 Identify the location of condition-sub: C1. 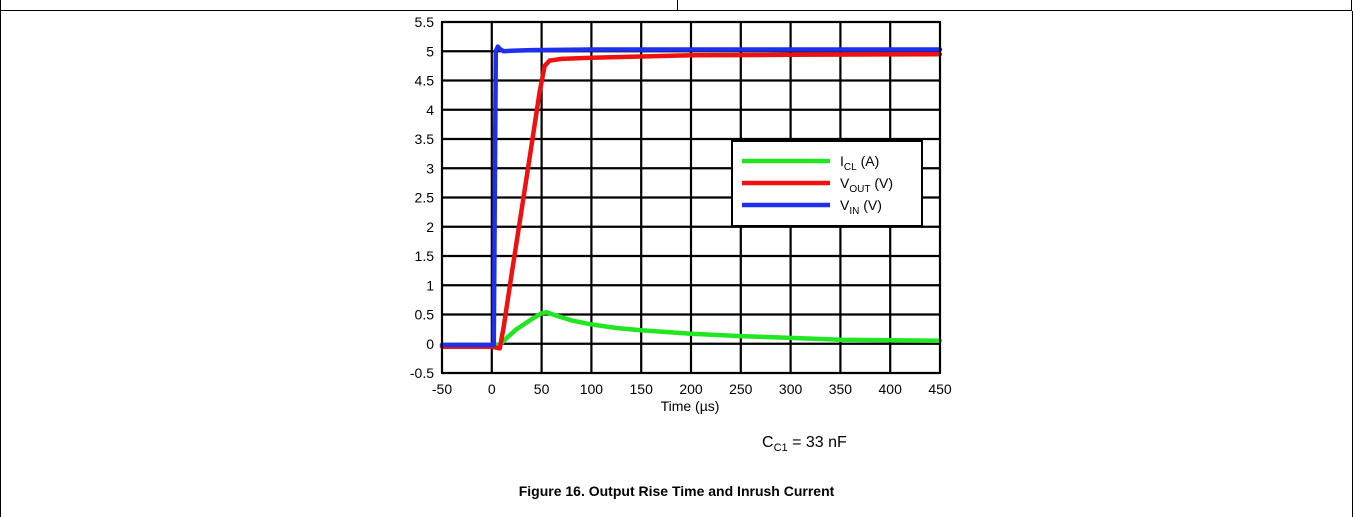
(780, 448).